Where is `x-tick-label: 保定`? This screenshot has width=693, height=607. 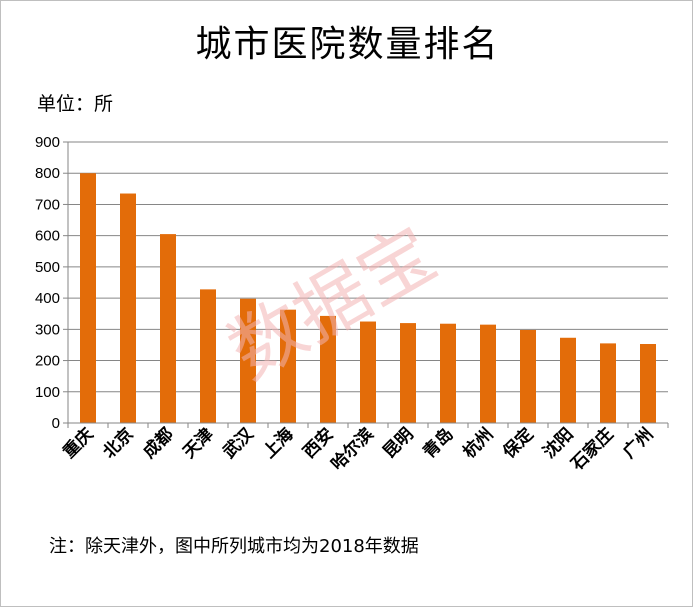 x-tick-label: 保定 is located at coordinates (518, 444).